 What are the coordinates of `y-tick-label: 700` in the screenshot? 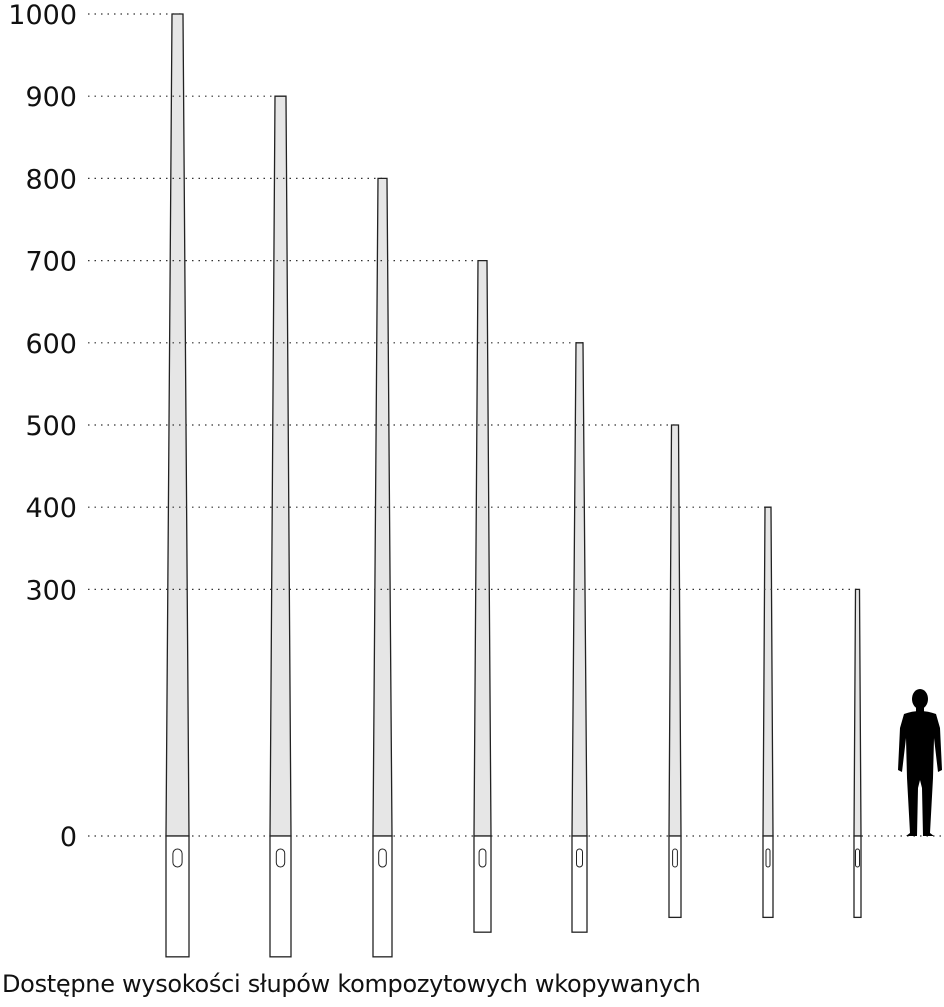 It's located at (51, 262).